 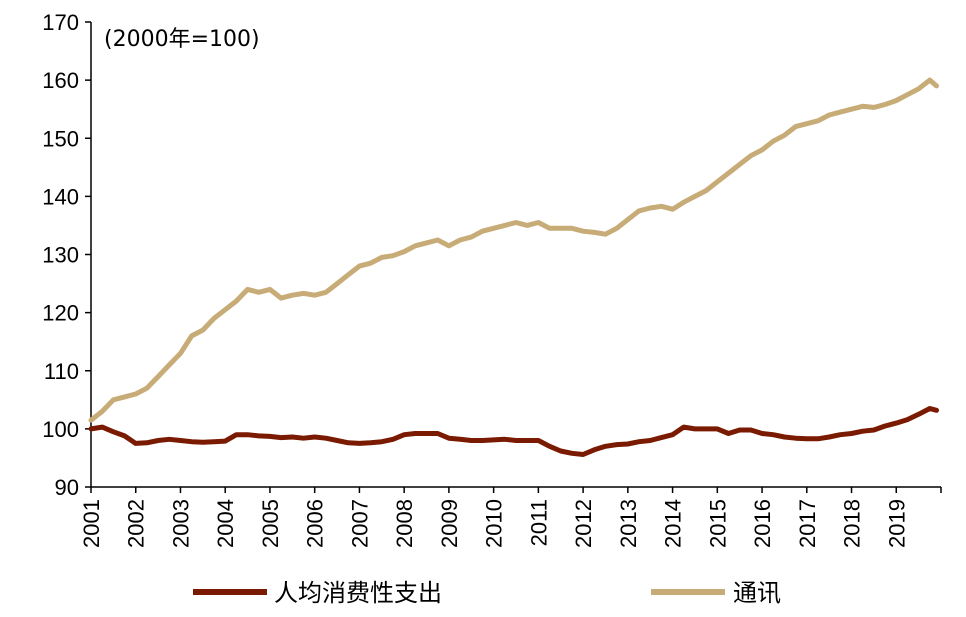 I want to click on y-tick-label: 120, so click(x=60, y=313).